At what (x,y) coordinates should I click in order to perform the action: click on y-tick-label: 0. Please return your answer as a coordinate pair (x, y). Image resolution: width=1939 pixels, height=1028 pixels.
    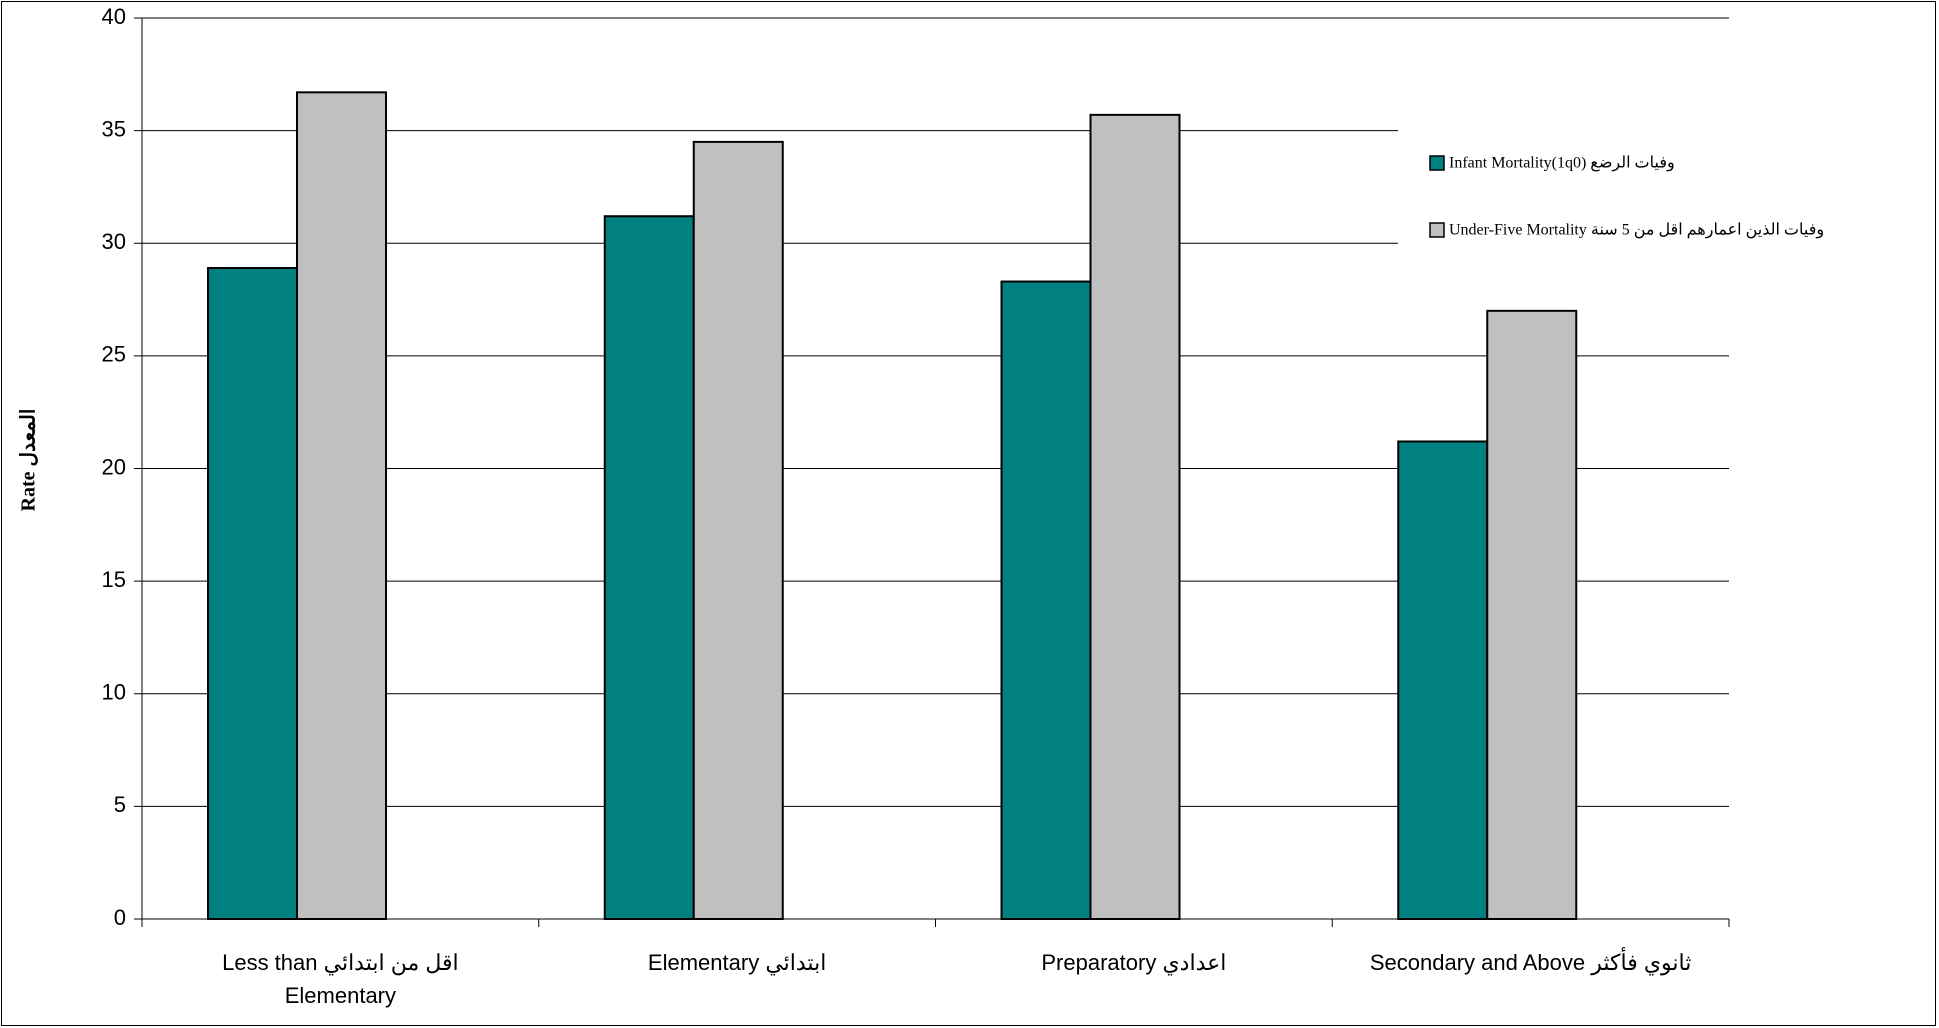
    Looking at the image, I should click on (120, 917).